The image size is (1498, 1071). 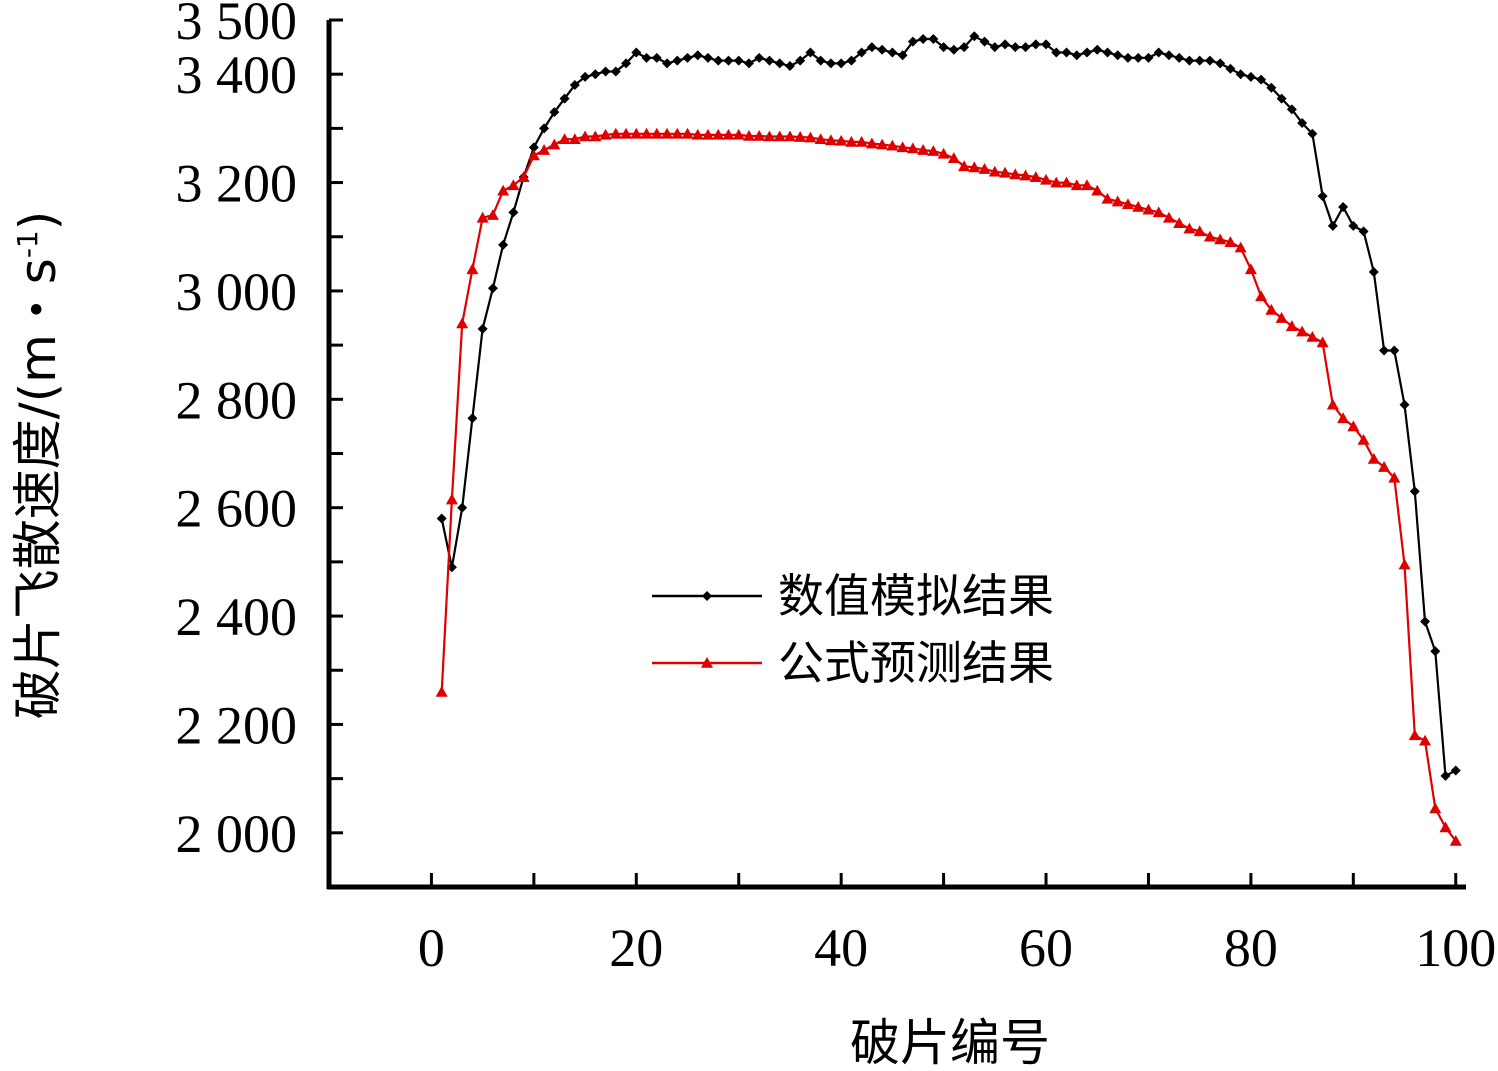 I want to click on x-tick-label: 60, so click(x=1046, y=948).